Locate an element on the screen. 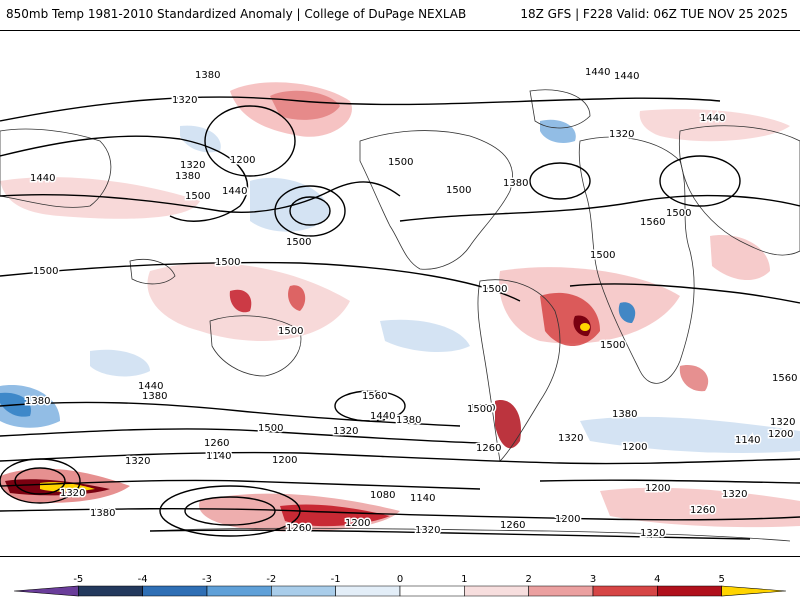 The height and width of the screenshot is (604, 800). colorbar: -5 -4 -3 -2 -1 0 1 2 3 4 5 is located at coordinates (400, 581).